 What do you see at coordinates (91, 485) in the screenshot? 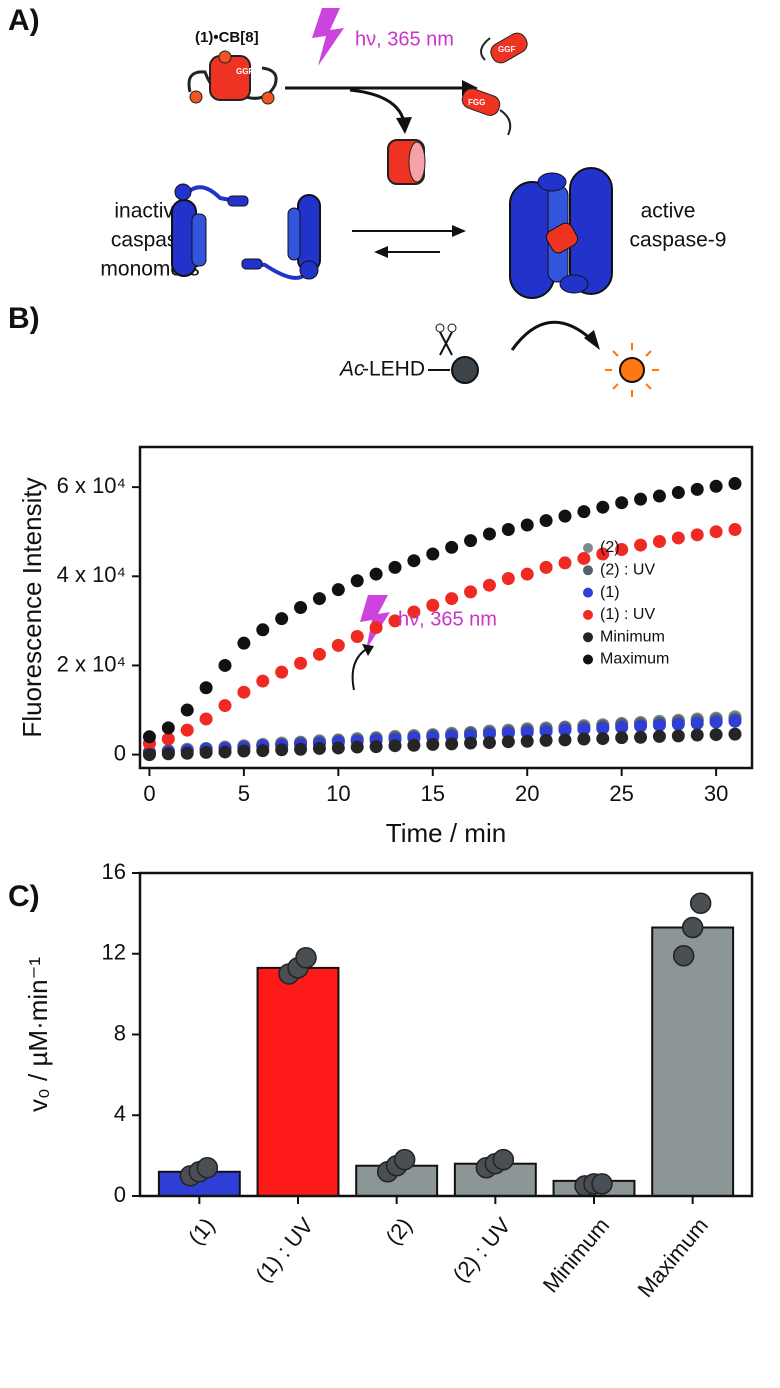
I see `y-tick-label: 6 x 10⁴` at bounding box center [91, 485].